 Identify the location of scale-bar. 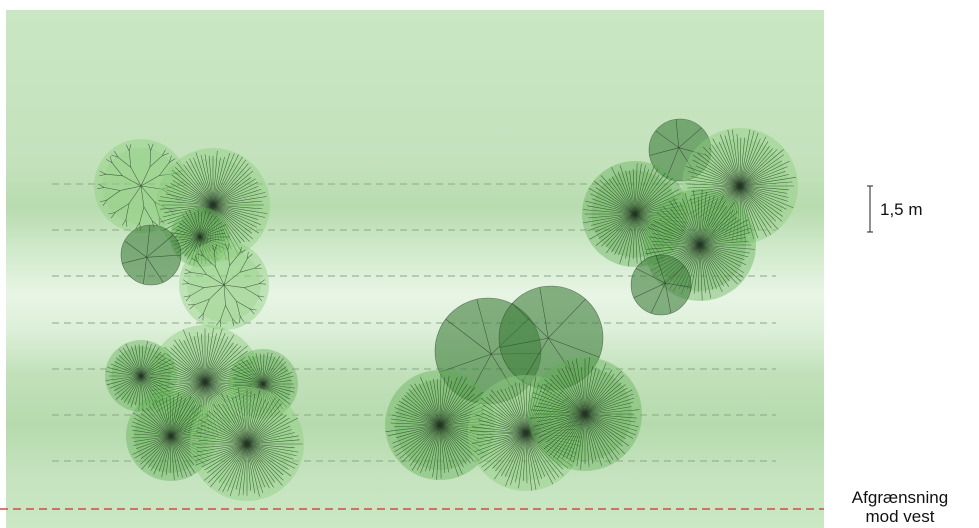
(870, 209).